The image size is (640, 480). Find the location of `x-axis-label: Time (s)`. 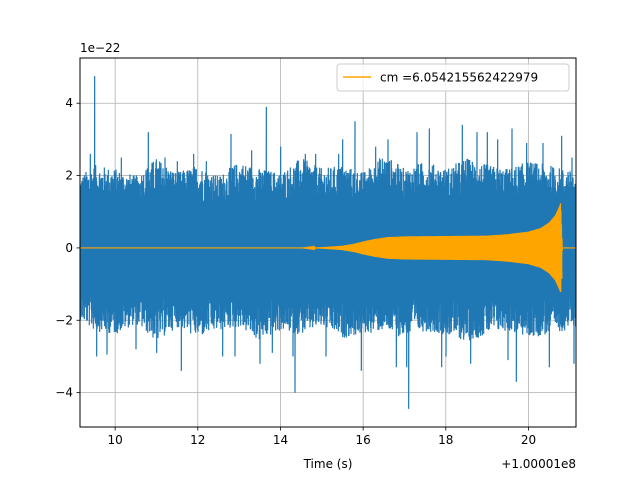

x-axis-label: Time (s) is located at coordinates (328, 464).